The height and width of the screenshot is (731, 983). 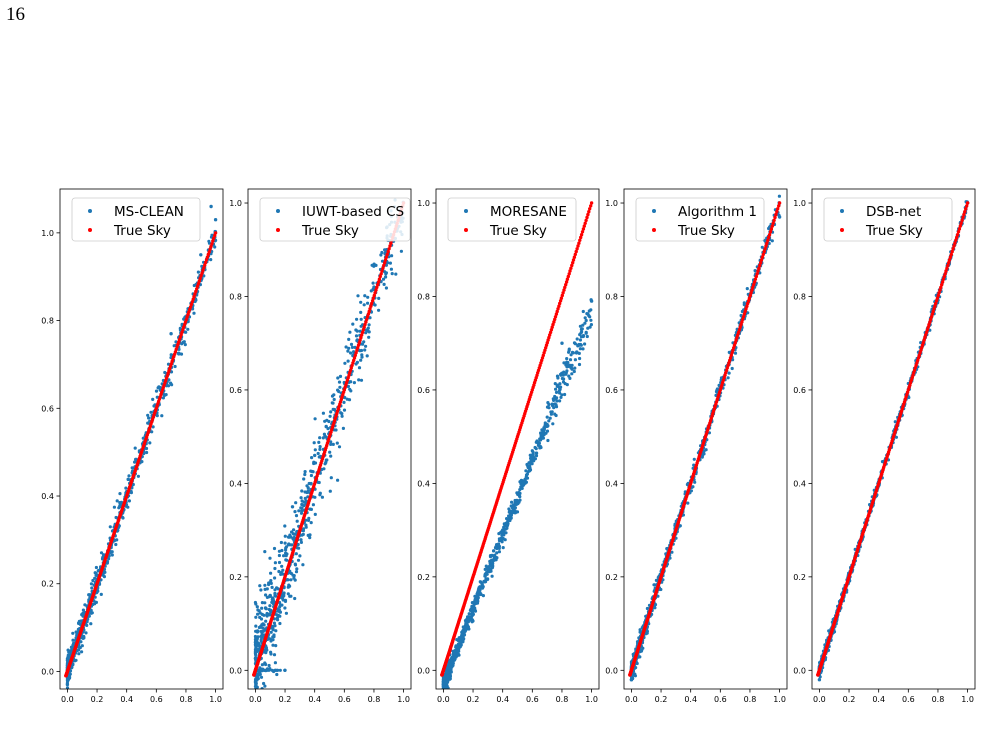 What do you see at coordinates (661, 699) in the screenshot?
I see `x-tick-label: 0.2` at bounding box center [661, 699].